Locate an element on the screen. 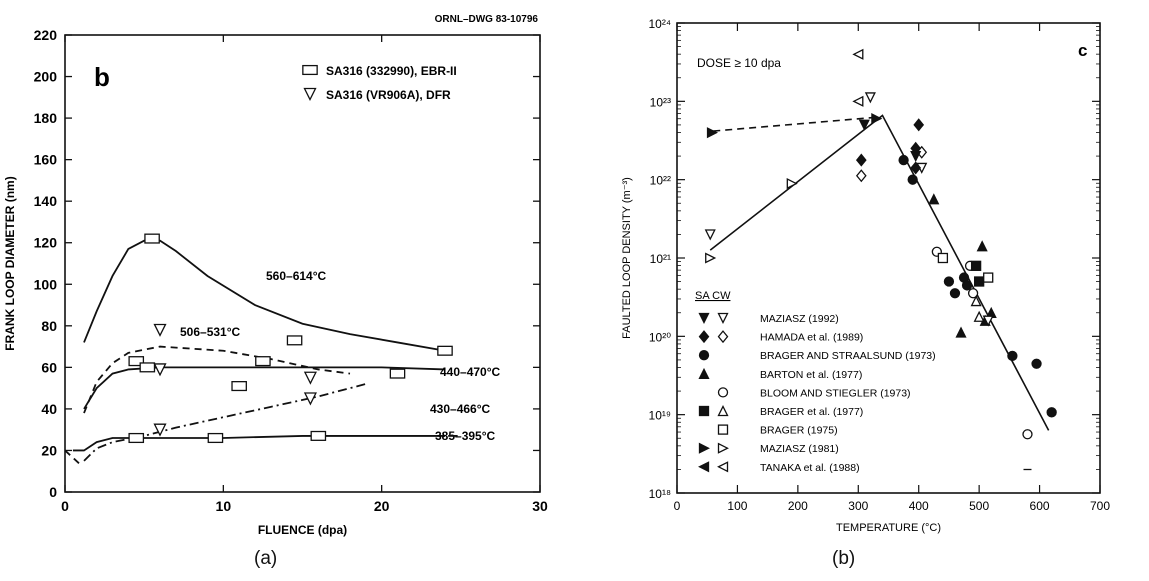 This screenshot has width=1149, height=581. y-tick-label-a: 80 is located at coordinates (49, 326).